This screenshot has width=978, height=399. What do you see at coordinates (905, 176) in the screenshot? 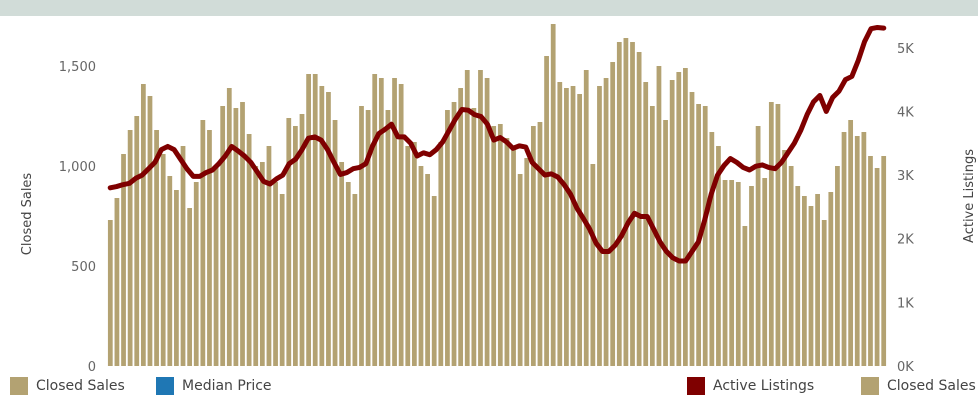
I see `right-tick-label: 3K` at bounding box center [905, 176].